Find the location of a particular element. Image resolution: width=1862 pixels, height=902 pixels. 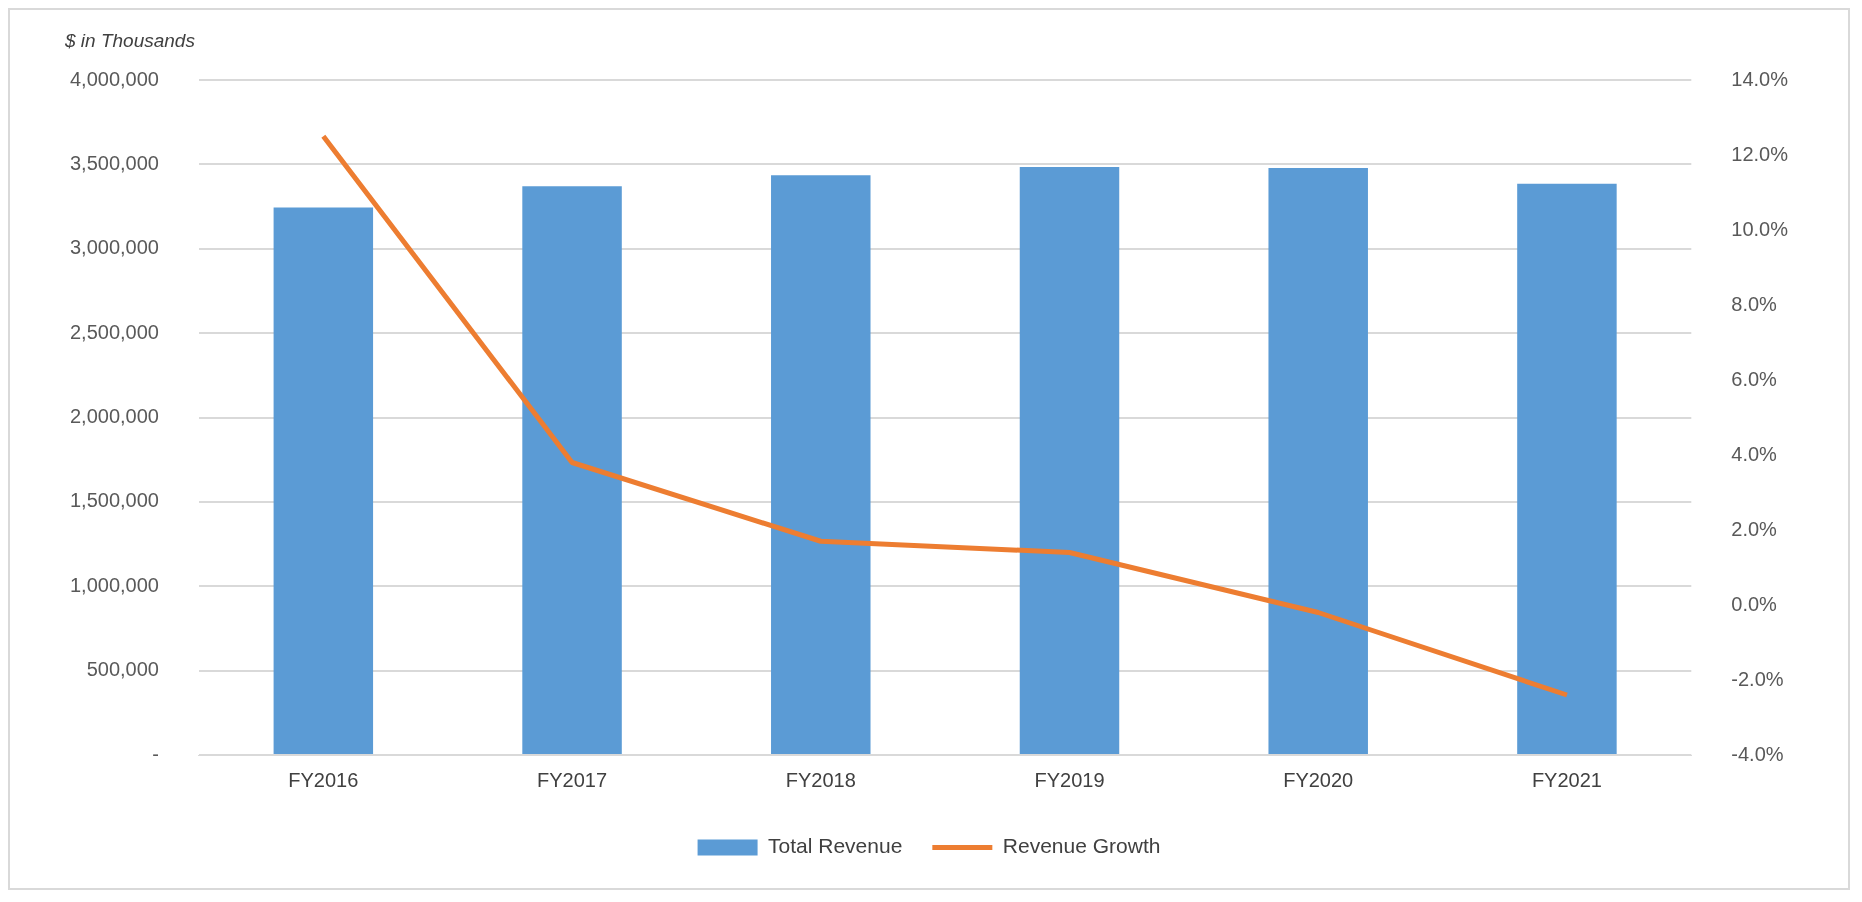

y2-tick-label: 14.0% is located at coordinates (1760, 78).